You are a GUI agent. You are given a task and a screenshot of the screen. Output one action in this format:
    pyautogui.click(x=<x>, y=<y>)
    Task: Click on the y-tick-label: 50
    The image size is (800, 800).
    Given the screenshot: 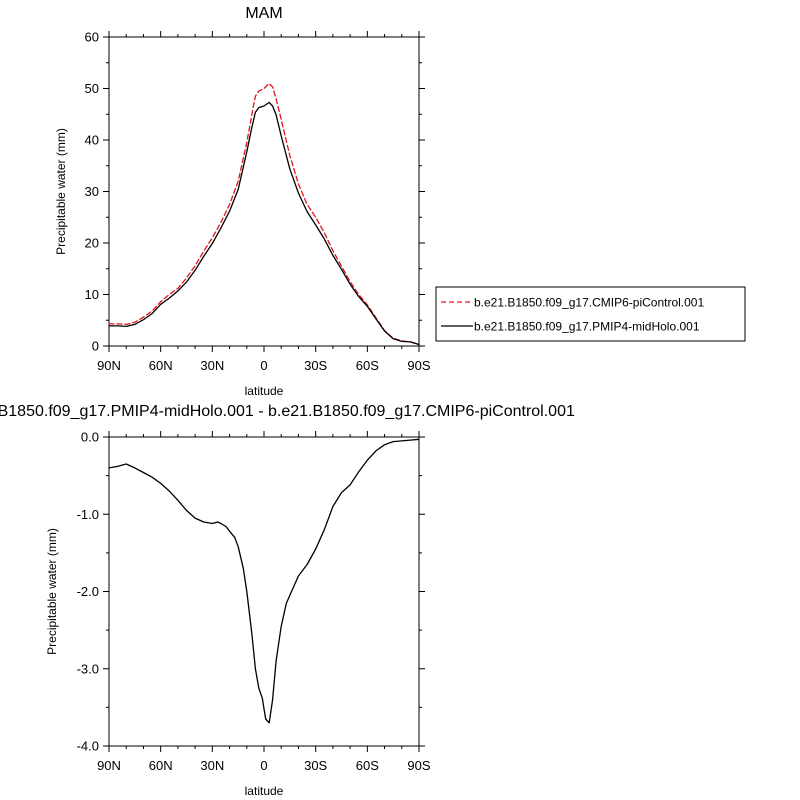 What is the action you would take?
    pyautogui.click(x=92, y=88)
    